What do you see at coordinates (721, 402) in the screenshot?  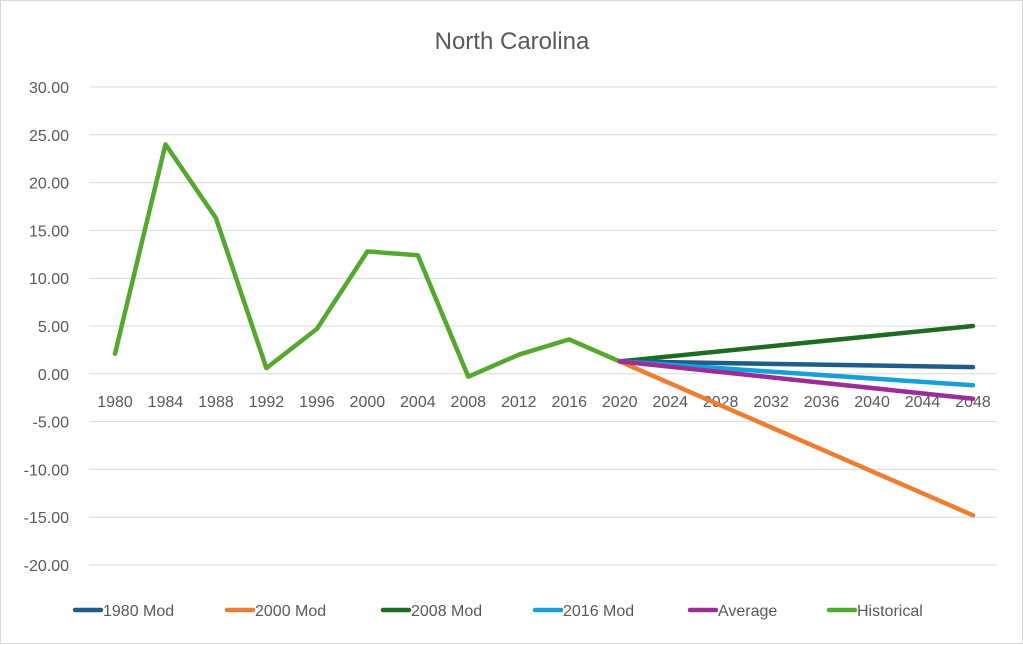 I see `x-tick-label: 2028` at bounding box center [721, 402].